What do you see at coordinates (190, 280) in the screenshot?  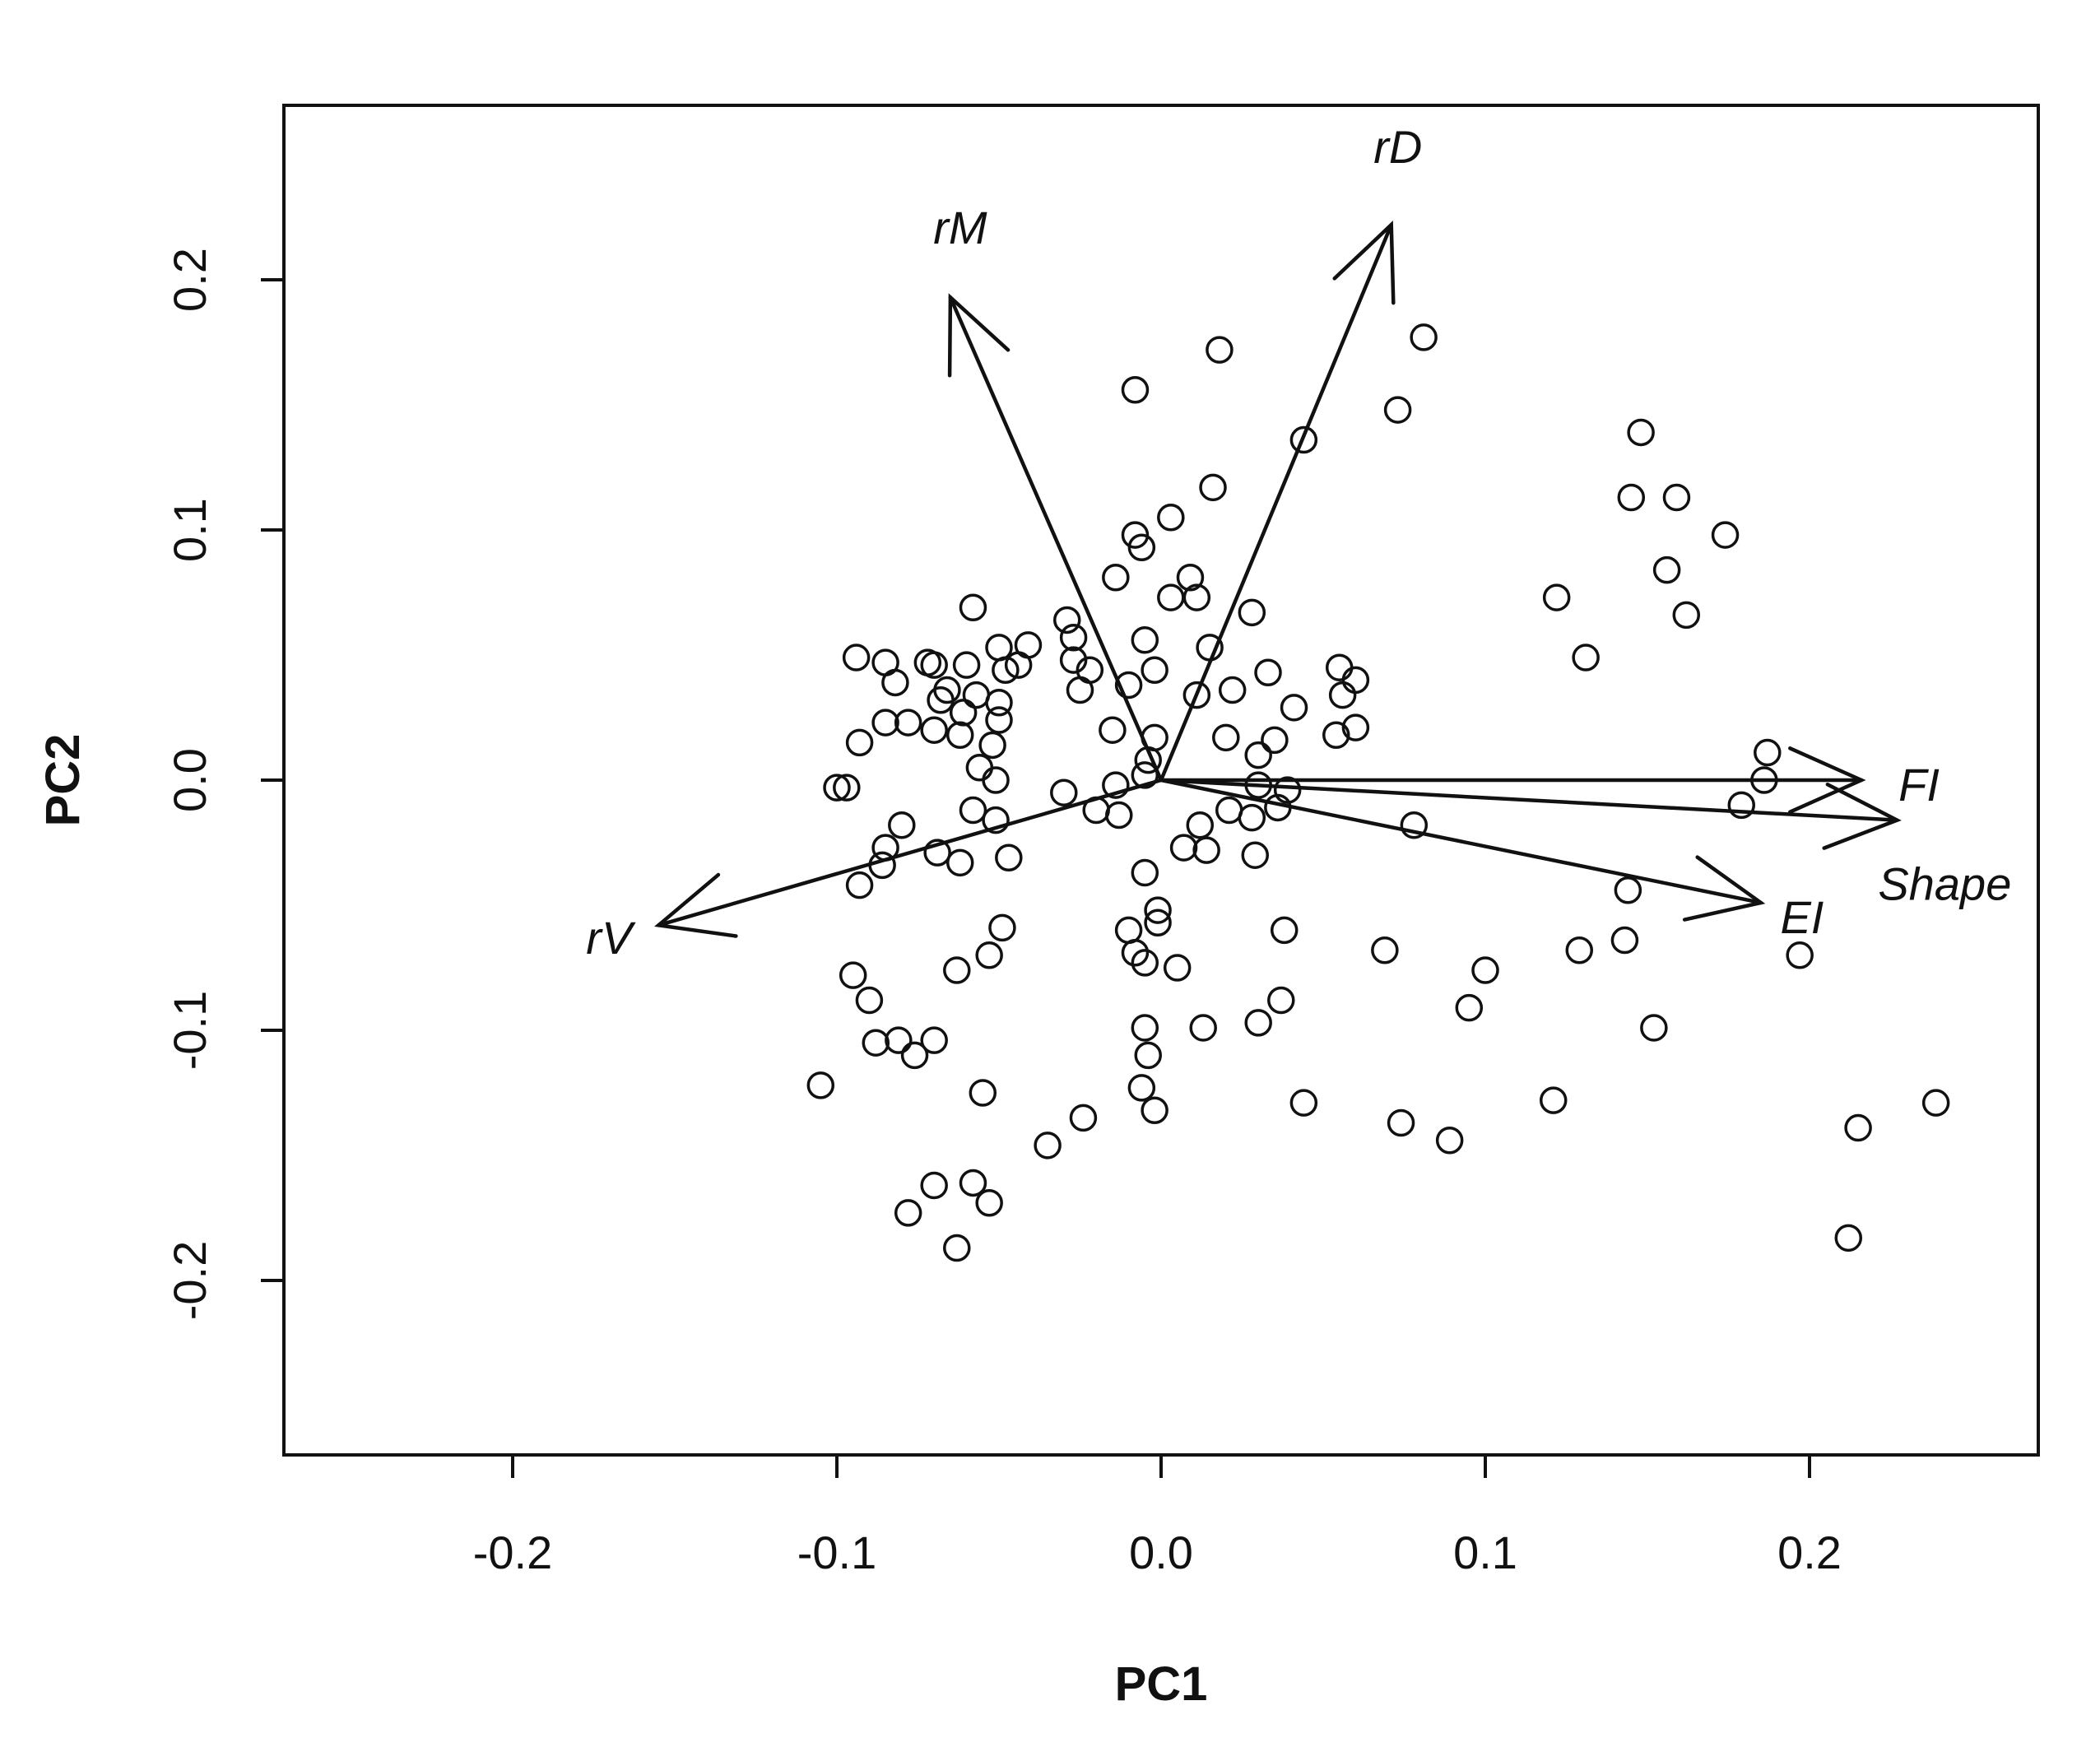 I see `y-tick-label: 0.2` at bounding box center [190, 280].